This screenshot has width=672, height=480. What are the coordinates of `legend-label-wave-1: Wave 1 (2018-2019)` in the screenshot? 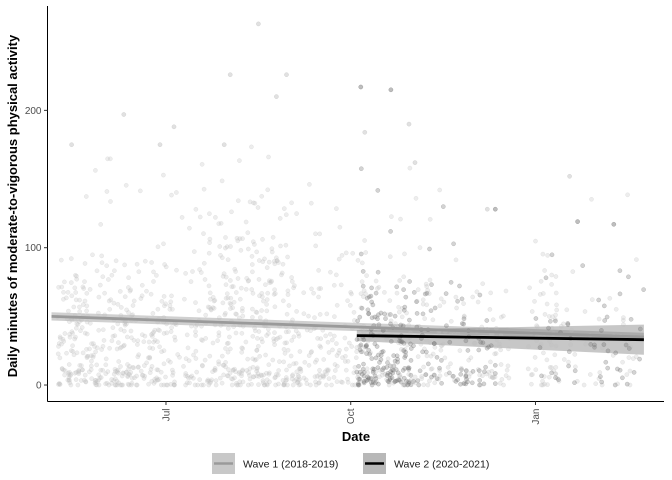 It's located at (290, 465).